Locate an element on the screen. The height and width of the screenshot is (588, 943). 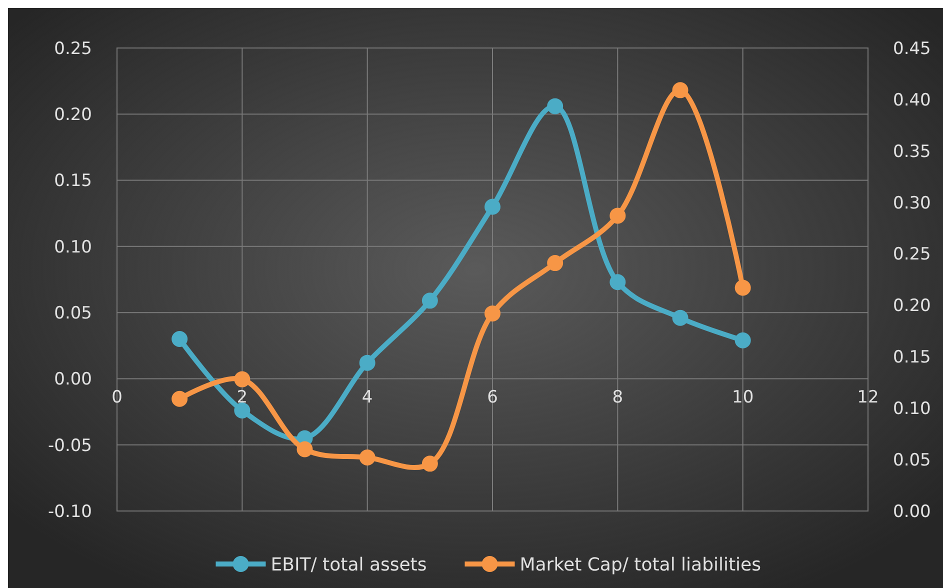
y2-tick-label: 0.00 is located at coordinates (912, 512).